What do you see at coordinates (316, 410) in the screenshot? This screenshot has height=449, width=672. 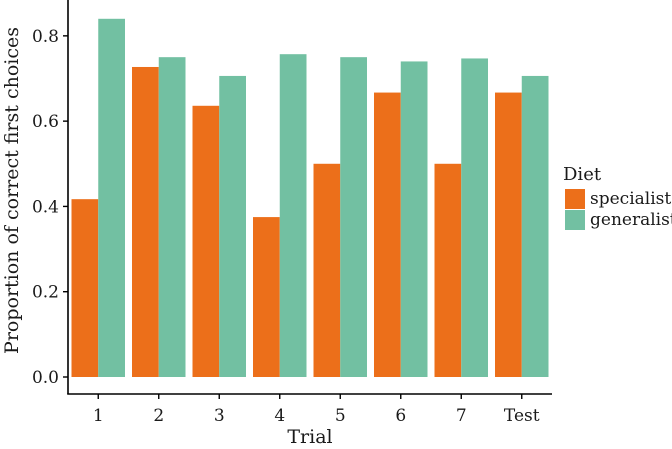 I see `x-axis-ticks: 1 2 3 4 5 6 7 Test` at bounding box center [316, 410].